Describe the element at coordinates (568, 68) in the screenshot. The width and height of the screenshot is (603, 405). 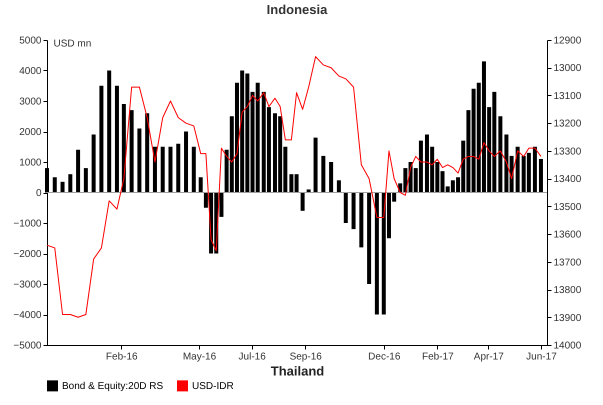
I see `y2-tick-label: 13000` at that location.